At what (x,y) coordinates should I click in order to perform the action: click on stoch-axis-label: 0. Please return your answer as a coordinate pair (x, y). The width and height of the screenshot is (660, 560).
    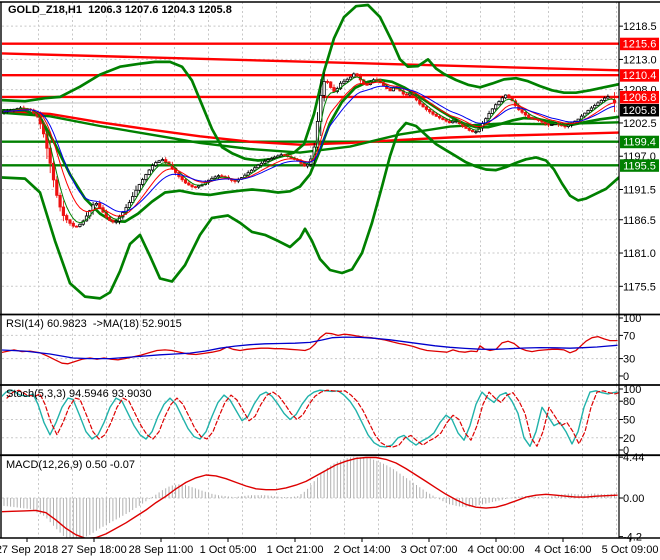
    Looking at the image, I should click on (626, 451).